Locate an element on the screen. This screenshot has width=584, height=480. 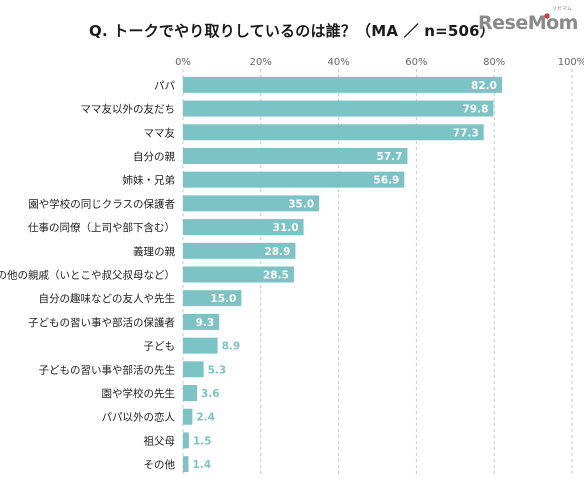
category-label: 自分の親 is located at coordinates (154, 156).